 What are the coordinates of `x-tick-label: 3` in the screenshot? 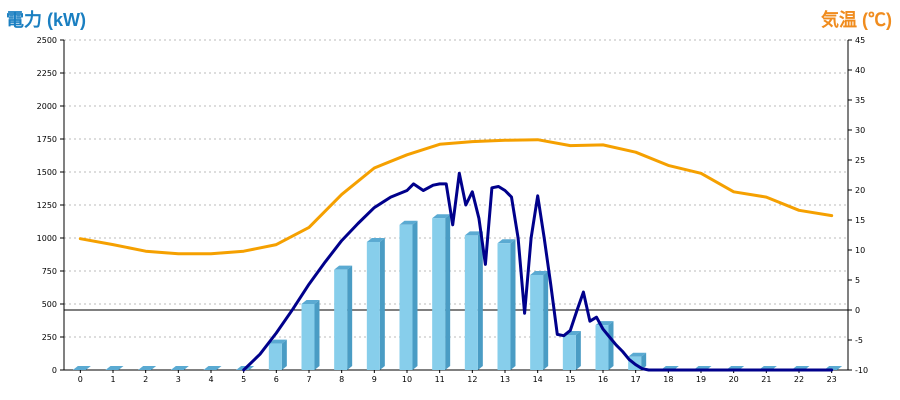 It's located at (178, 379).